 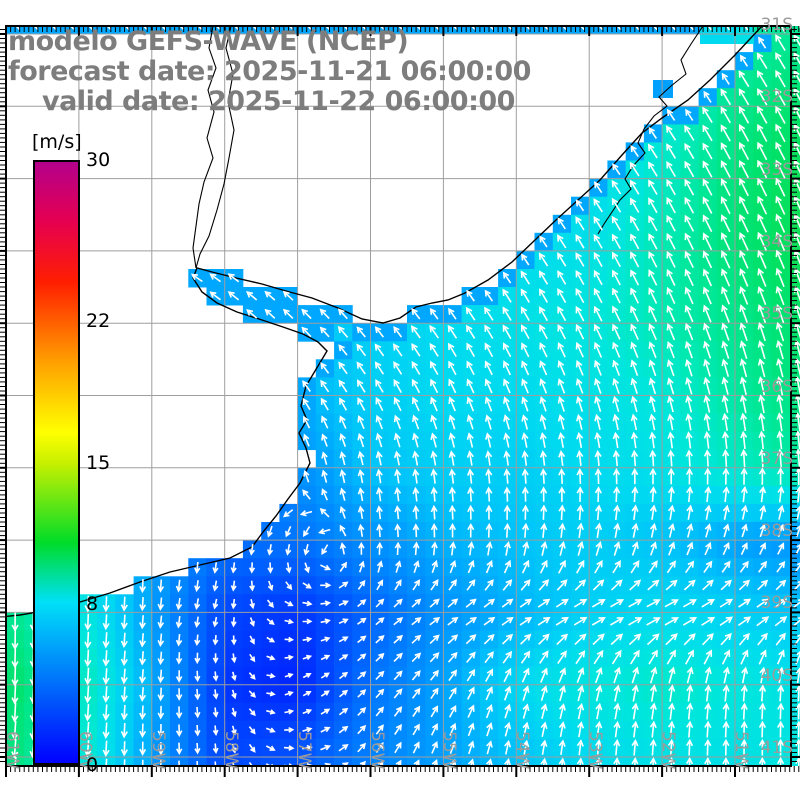 What do you see at coordinates (776, 603) in the screenshot?
I see `lat-label-39S: 39S` at bounding box center [776, 603].